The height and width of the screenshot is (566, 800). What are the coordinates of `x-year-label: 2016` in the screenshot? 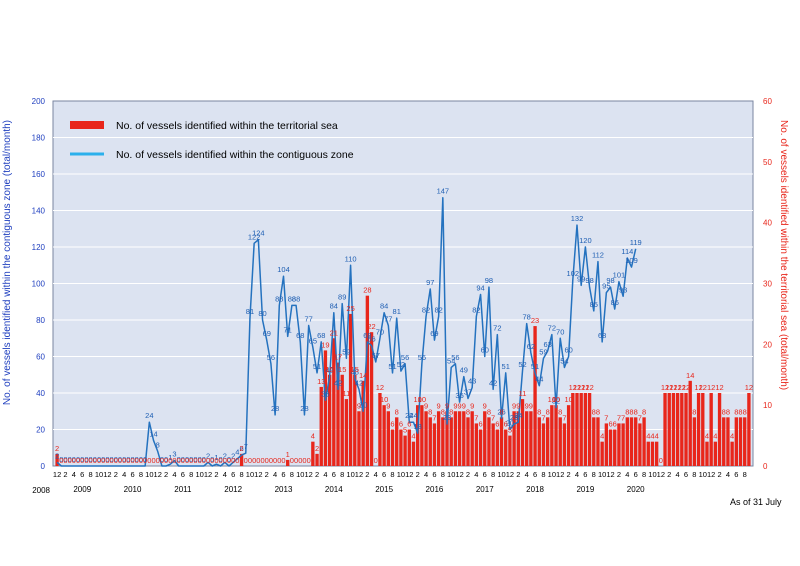 It's located at (435, 489).